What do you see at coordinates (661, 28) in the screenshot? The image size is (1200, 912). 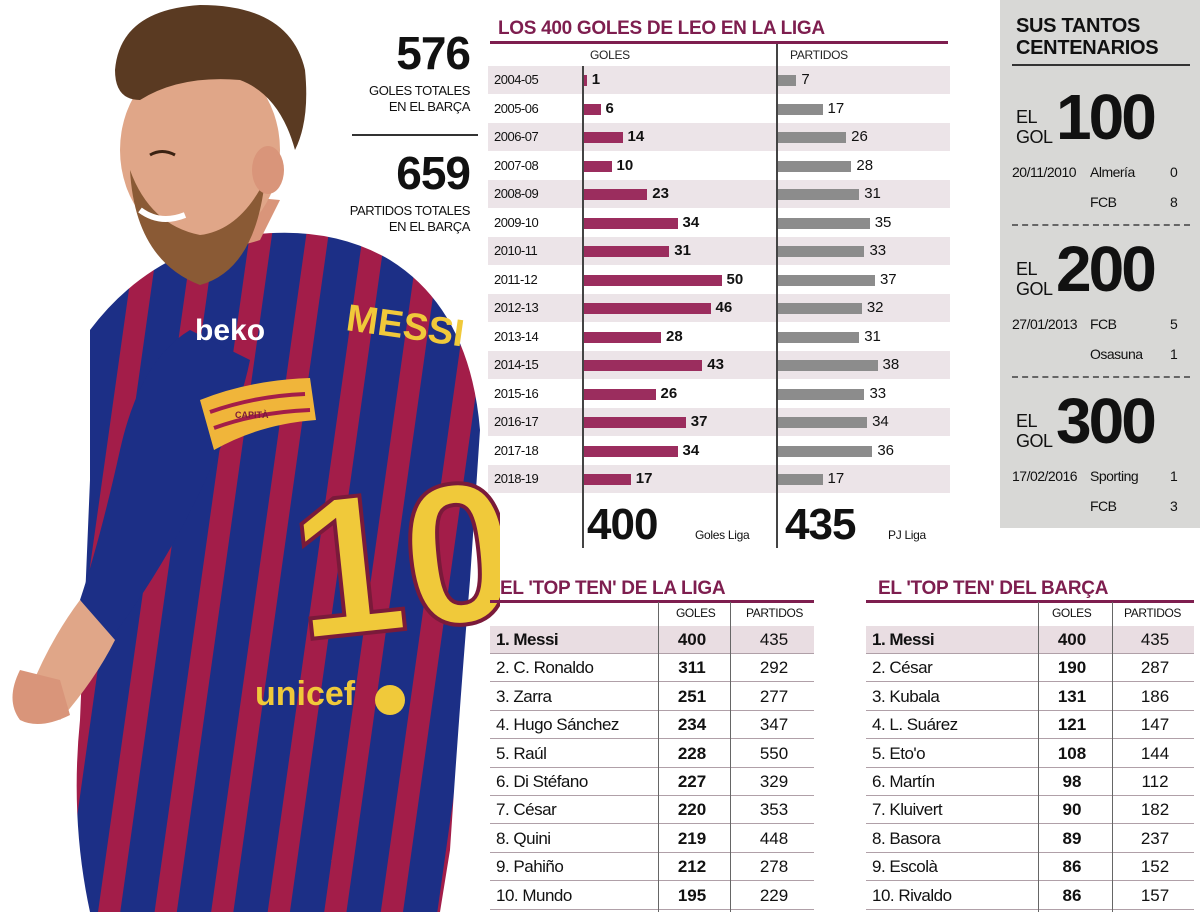 I see `chart-title: LOS 400 GOLES DE LEO EN LA LIGA` at bounding box center [661, 28].